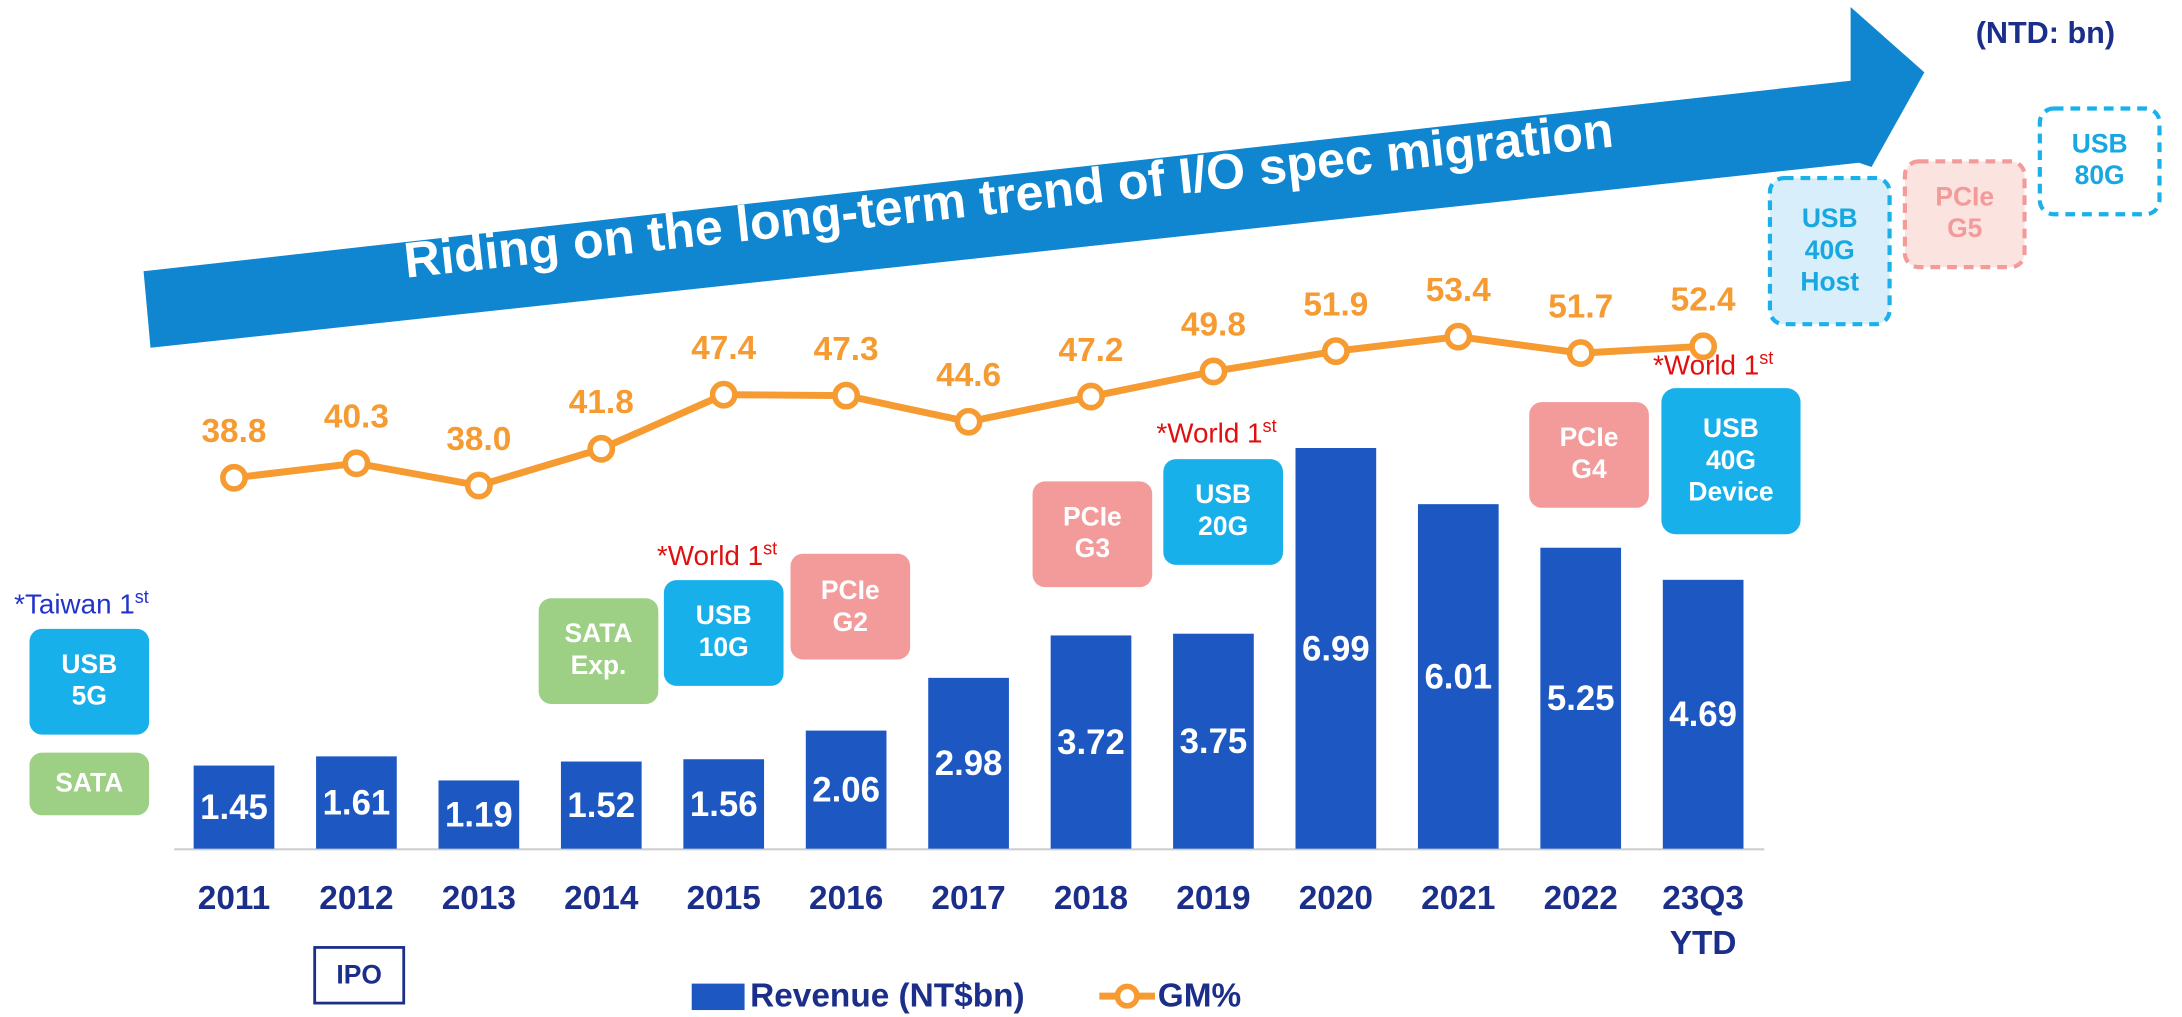  Describe the element at coordinates (1213, 898) in the screenshot. I see `x-tick-label: 2019` at that location.